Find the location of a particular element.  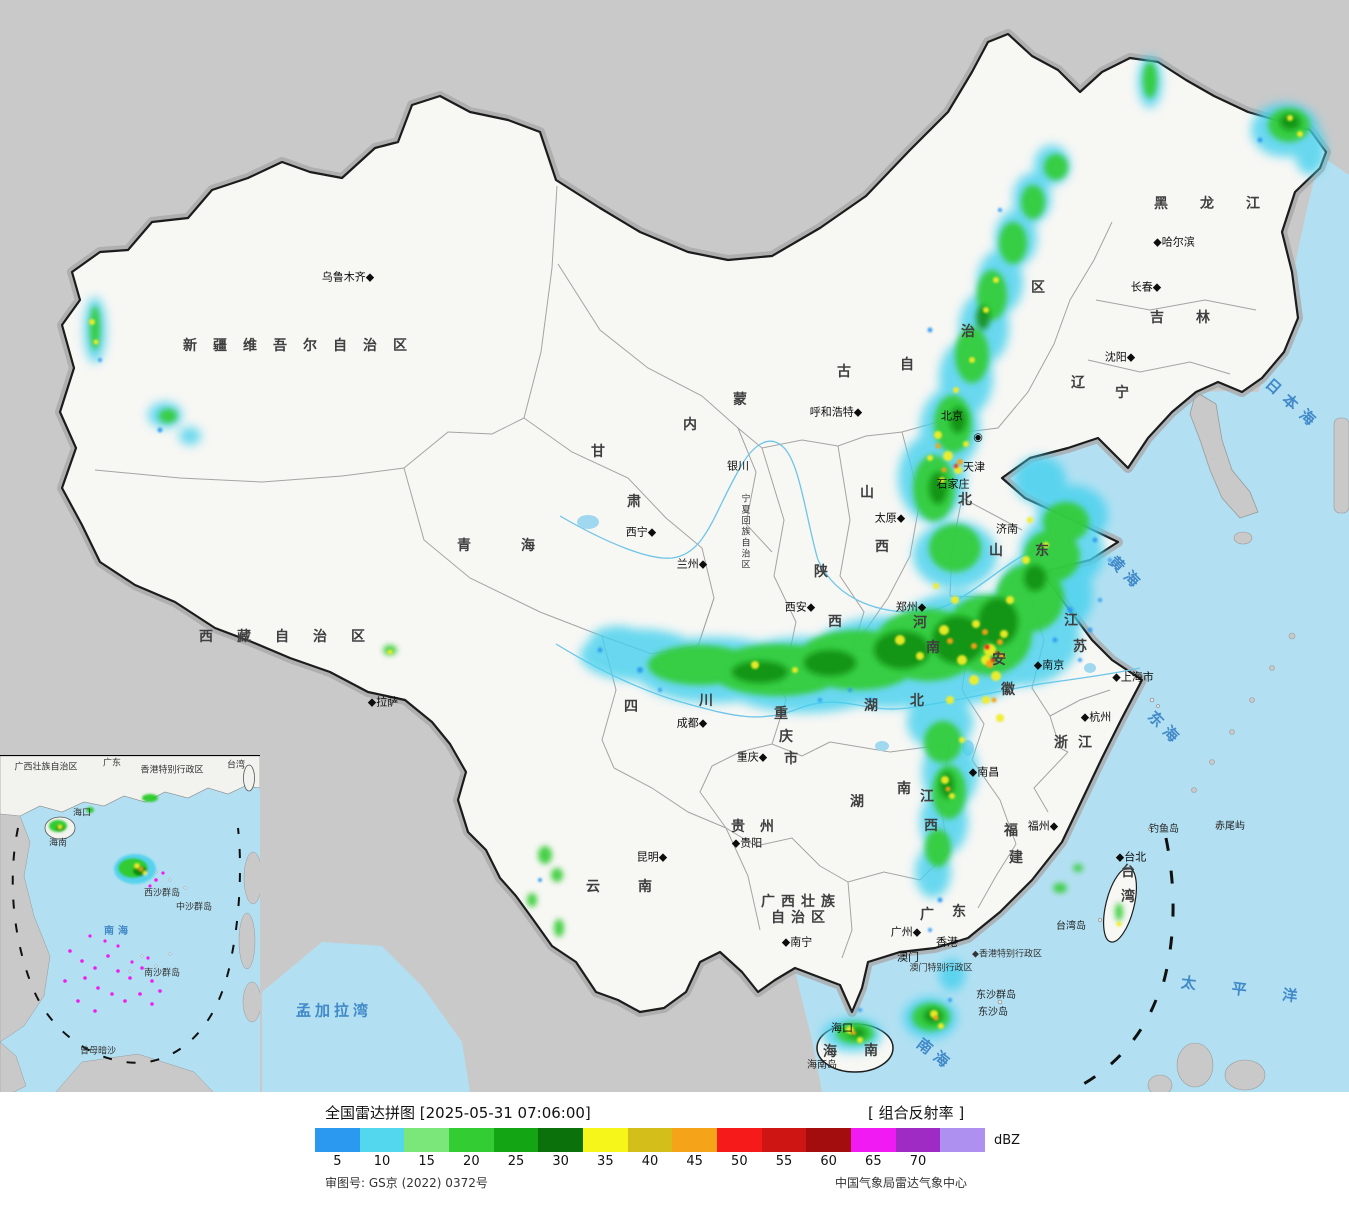

map-title: 全国雷达拼图 [2025-05-31 07:06:00] is located at coordinates (458, 1113).